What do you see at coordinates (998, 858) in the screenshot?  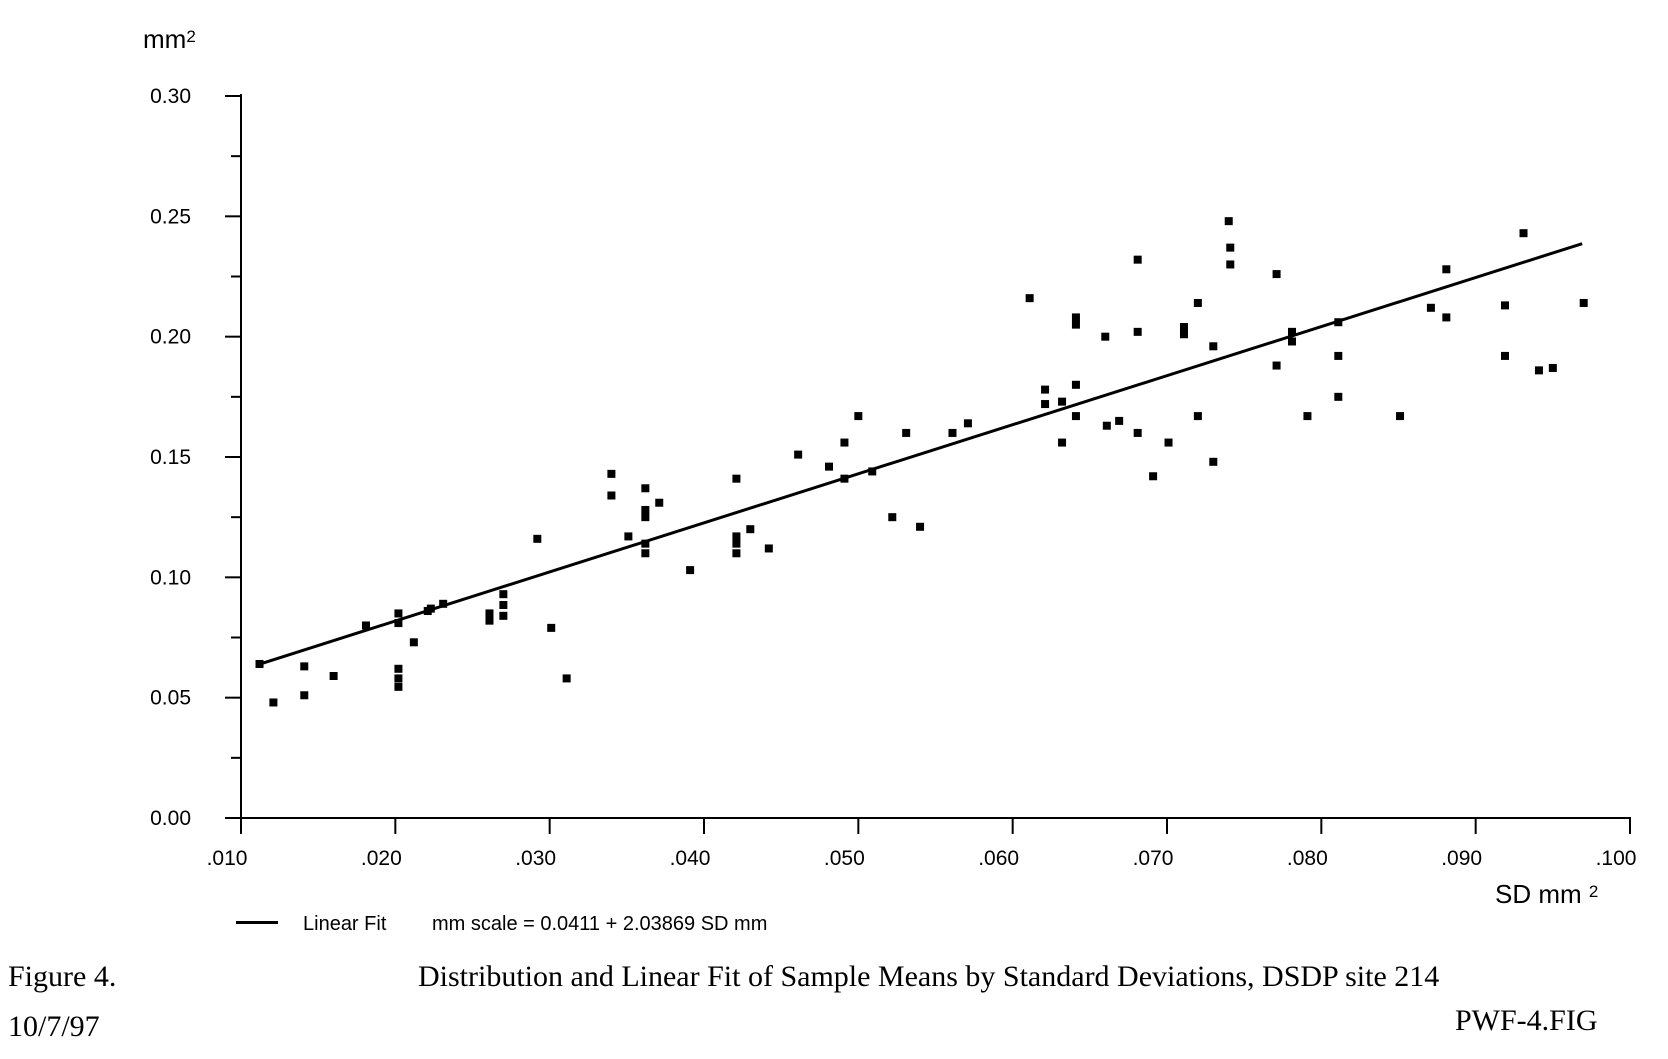 I see `x-tick-label: .060` at bounding box center [998, 858].